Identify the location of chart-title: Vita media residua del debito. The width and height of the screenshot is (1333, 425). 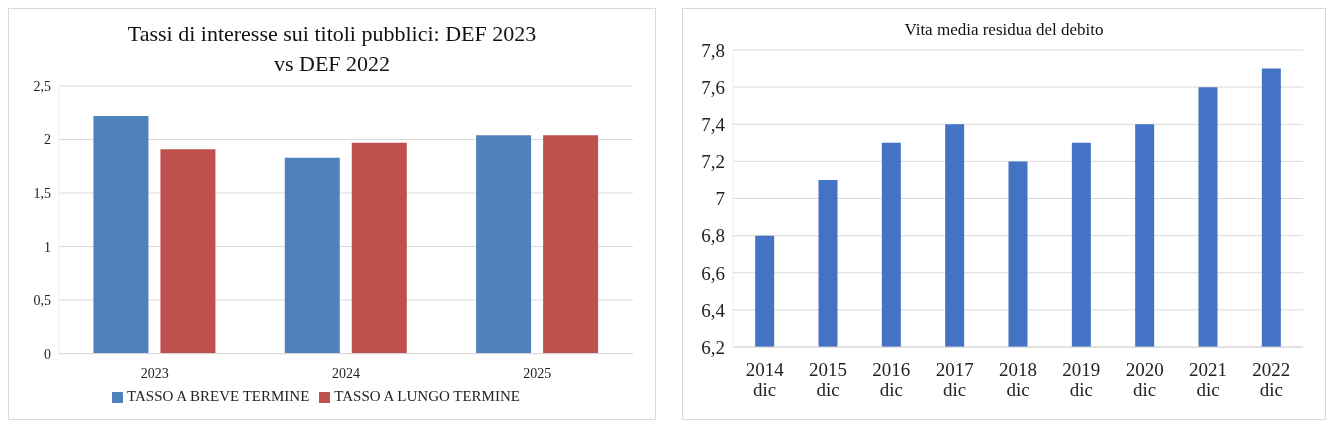
(1004, 29).